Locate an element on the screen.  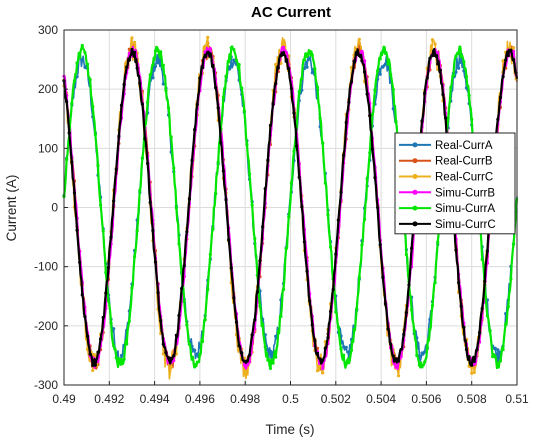
legend-item: Real-CurrC is located at coordinates (446, 178).